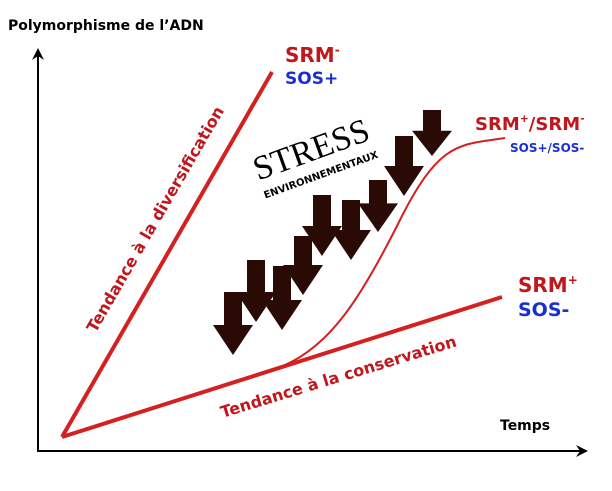 Image resolution: width=612 pixels, height=491 pixels. What do you see at coordinates (525, 426) in the screenshot?
I see `x-axis-label: Temps` at bounding box center [525, 426].